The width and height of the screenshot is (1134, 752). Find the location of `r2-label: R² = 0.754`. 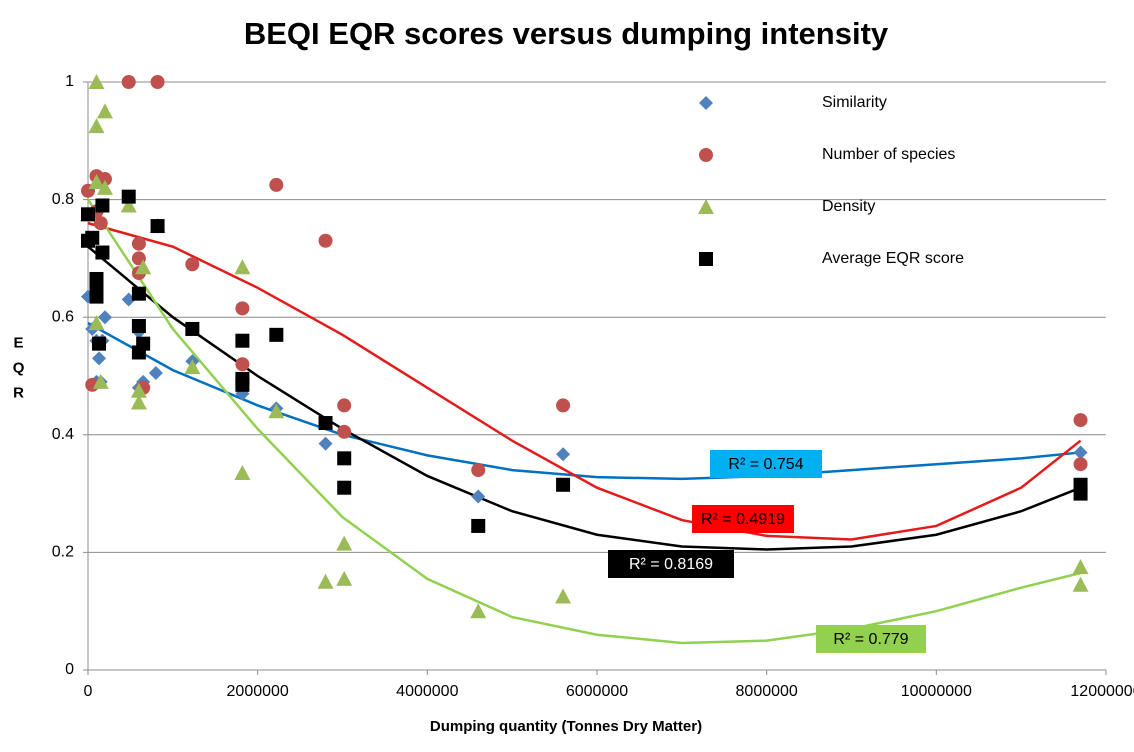

r2-label: R² = 0.754 is located at coordinates (765, 464).